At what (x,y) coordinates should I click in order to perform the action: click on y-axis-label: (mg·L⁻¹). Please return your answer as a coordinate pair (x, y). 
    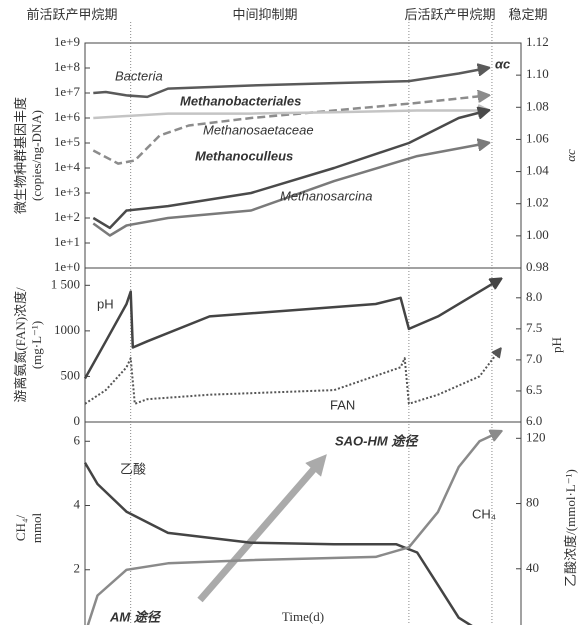
    Looking at the image, I should click on (36, 345).